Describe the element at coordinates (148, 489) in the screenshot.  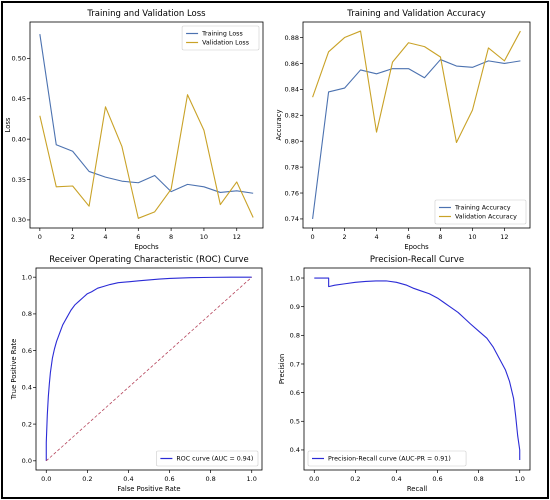
I see `x-axis-label: False Positive Rate` at that location.